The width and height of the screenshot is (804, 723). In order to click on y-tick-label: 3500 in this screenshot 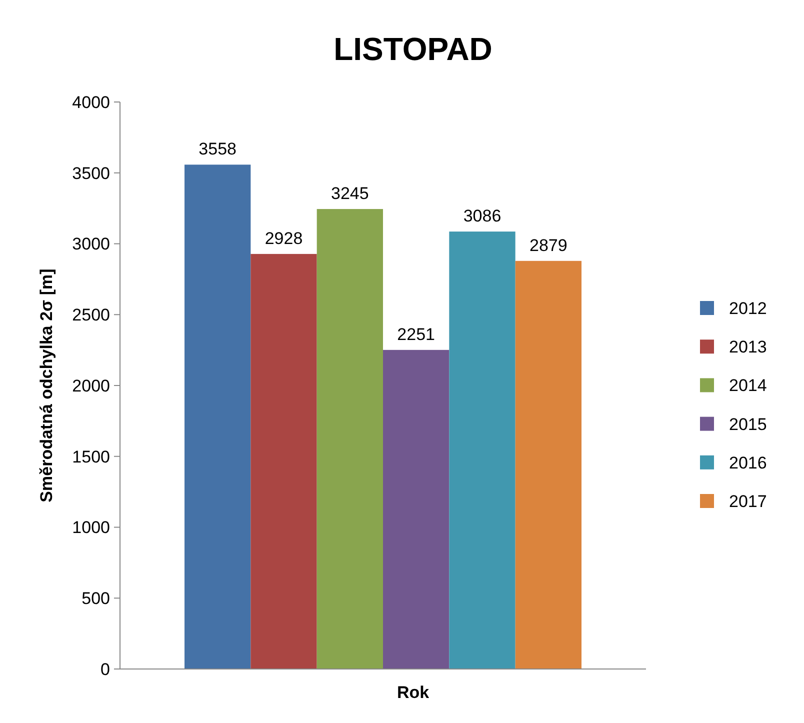, I will do `click(91, 173)`.